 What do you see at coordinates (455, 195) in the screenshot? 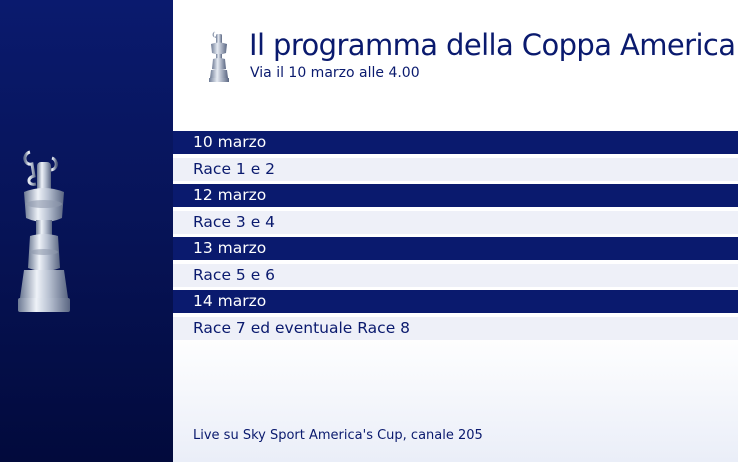
I see `schedule-date-row: 12 marzo` at bounding box center [455, 195].